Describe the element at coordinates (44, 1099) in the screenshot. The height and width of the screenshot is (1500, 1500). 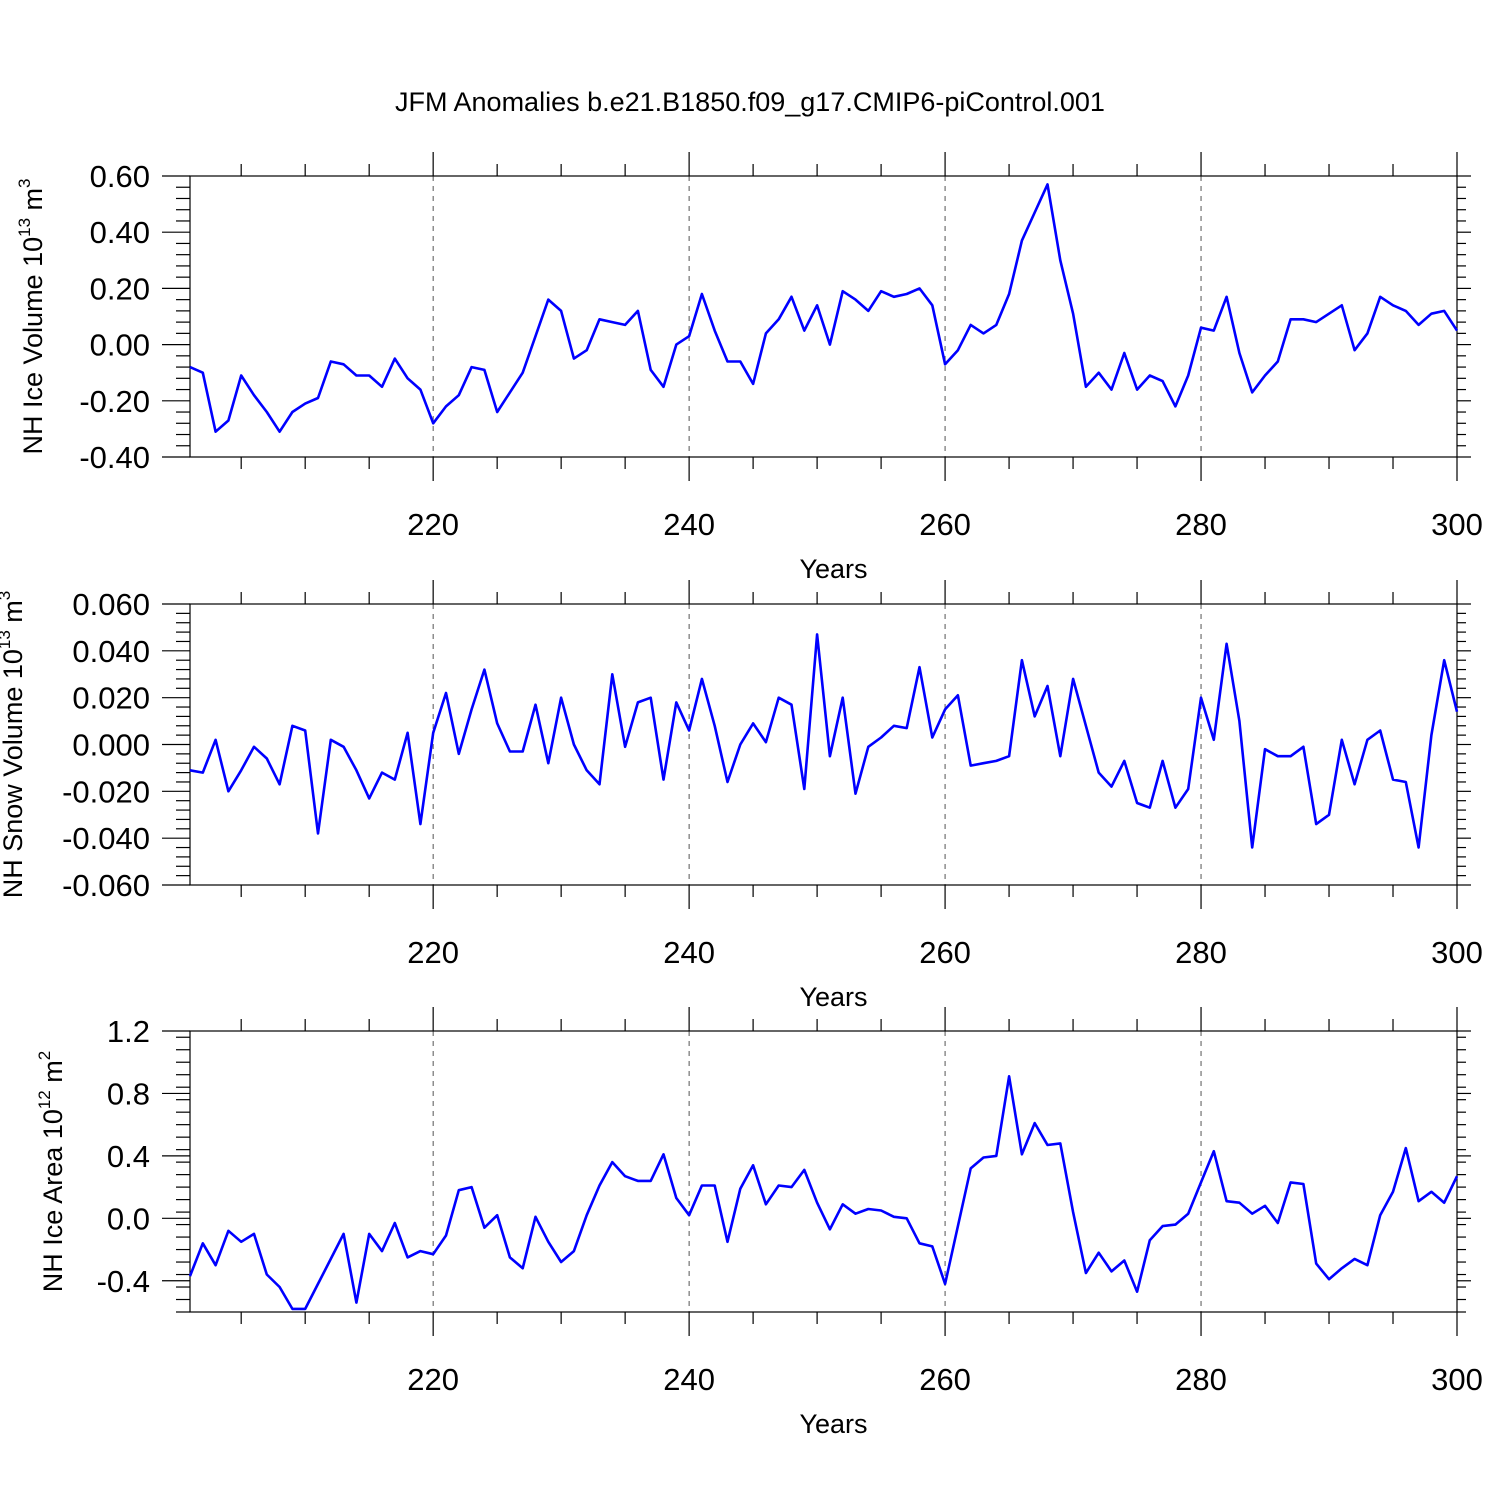
I see `y-axis-title-exponent: 12` at that location.